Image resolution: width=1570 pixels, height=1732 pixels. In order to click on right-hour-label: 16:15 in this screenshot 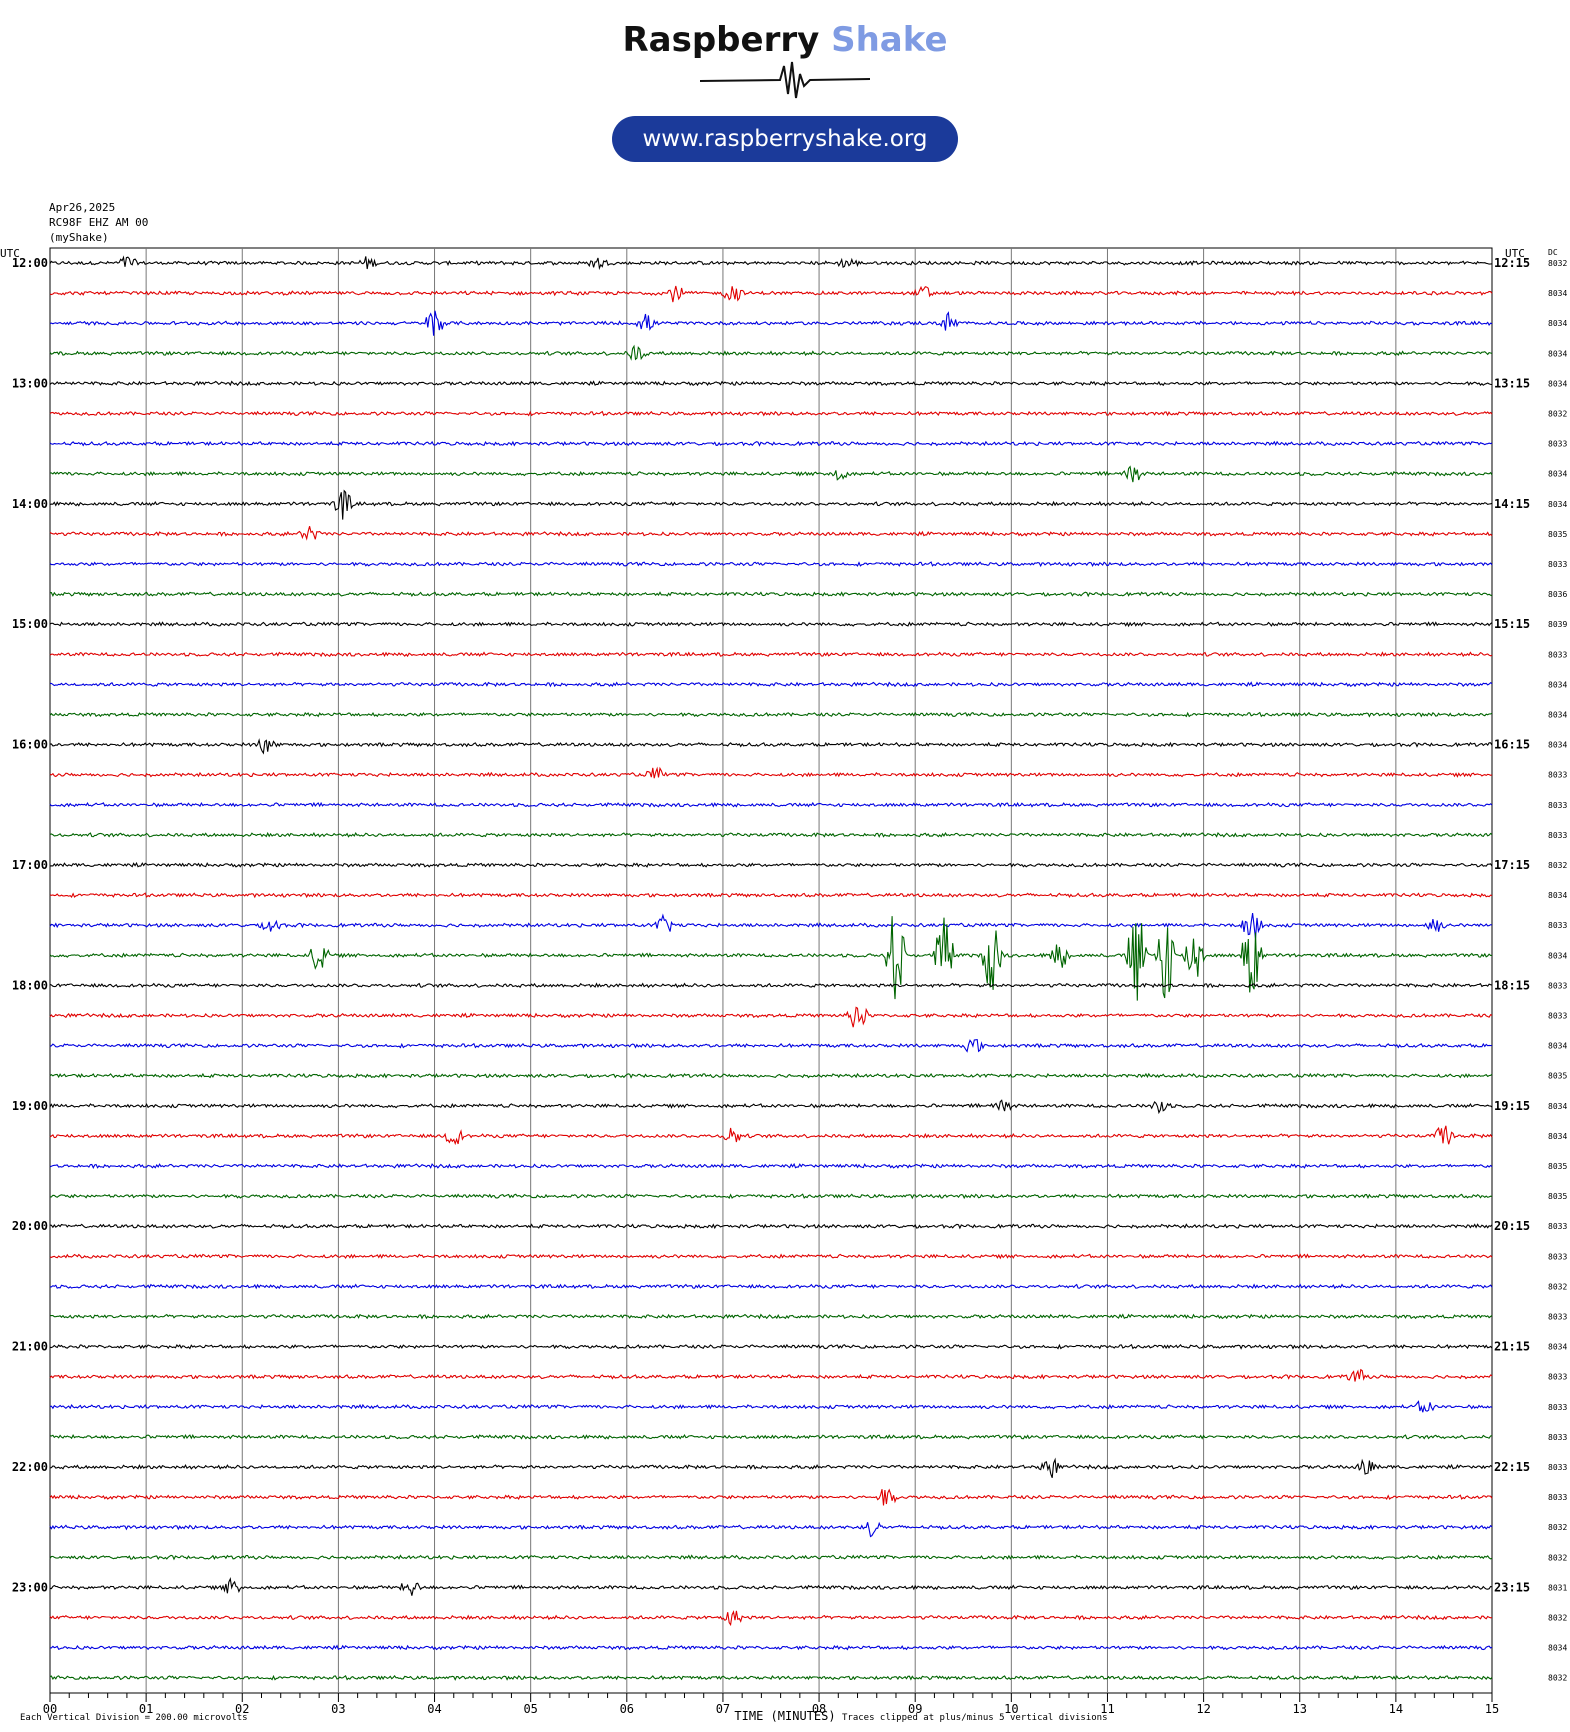, I will do `click(1512, 745)`.